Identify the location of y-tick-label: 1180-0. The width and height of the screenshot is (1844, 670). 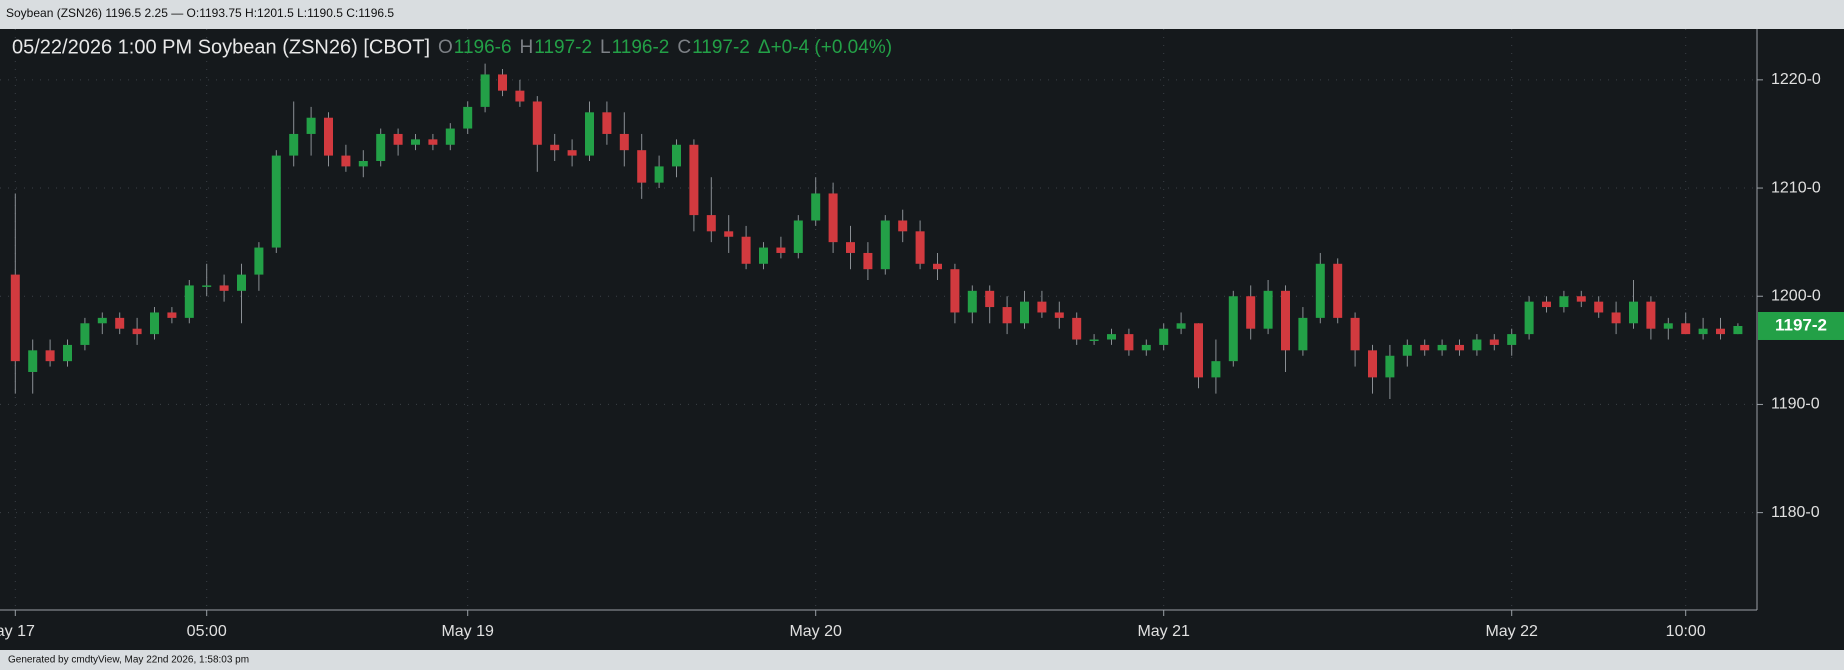
(1795, 512).